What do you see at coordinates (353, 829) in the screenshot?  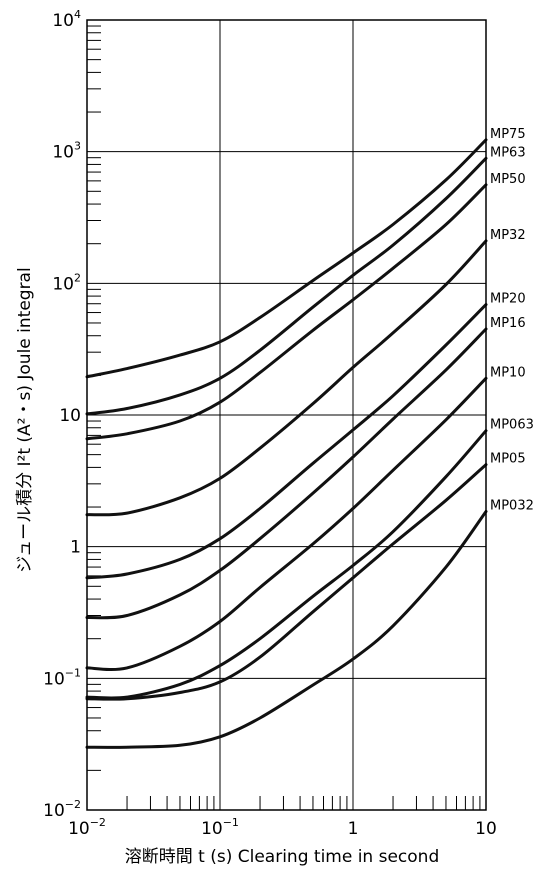 I see `x-tick-label: 1` at bounding box center [353, 829].